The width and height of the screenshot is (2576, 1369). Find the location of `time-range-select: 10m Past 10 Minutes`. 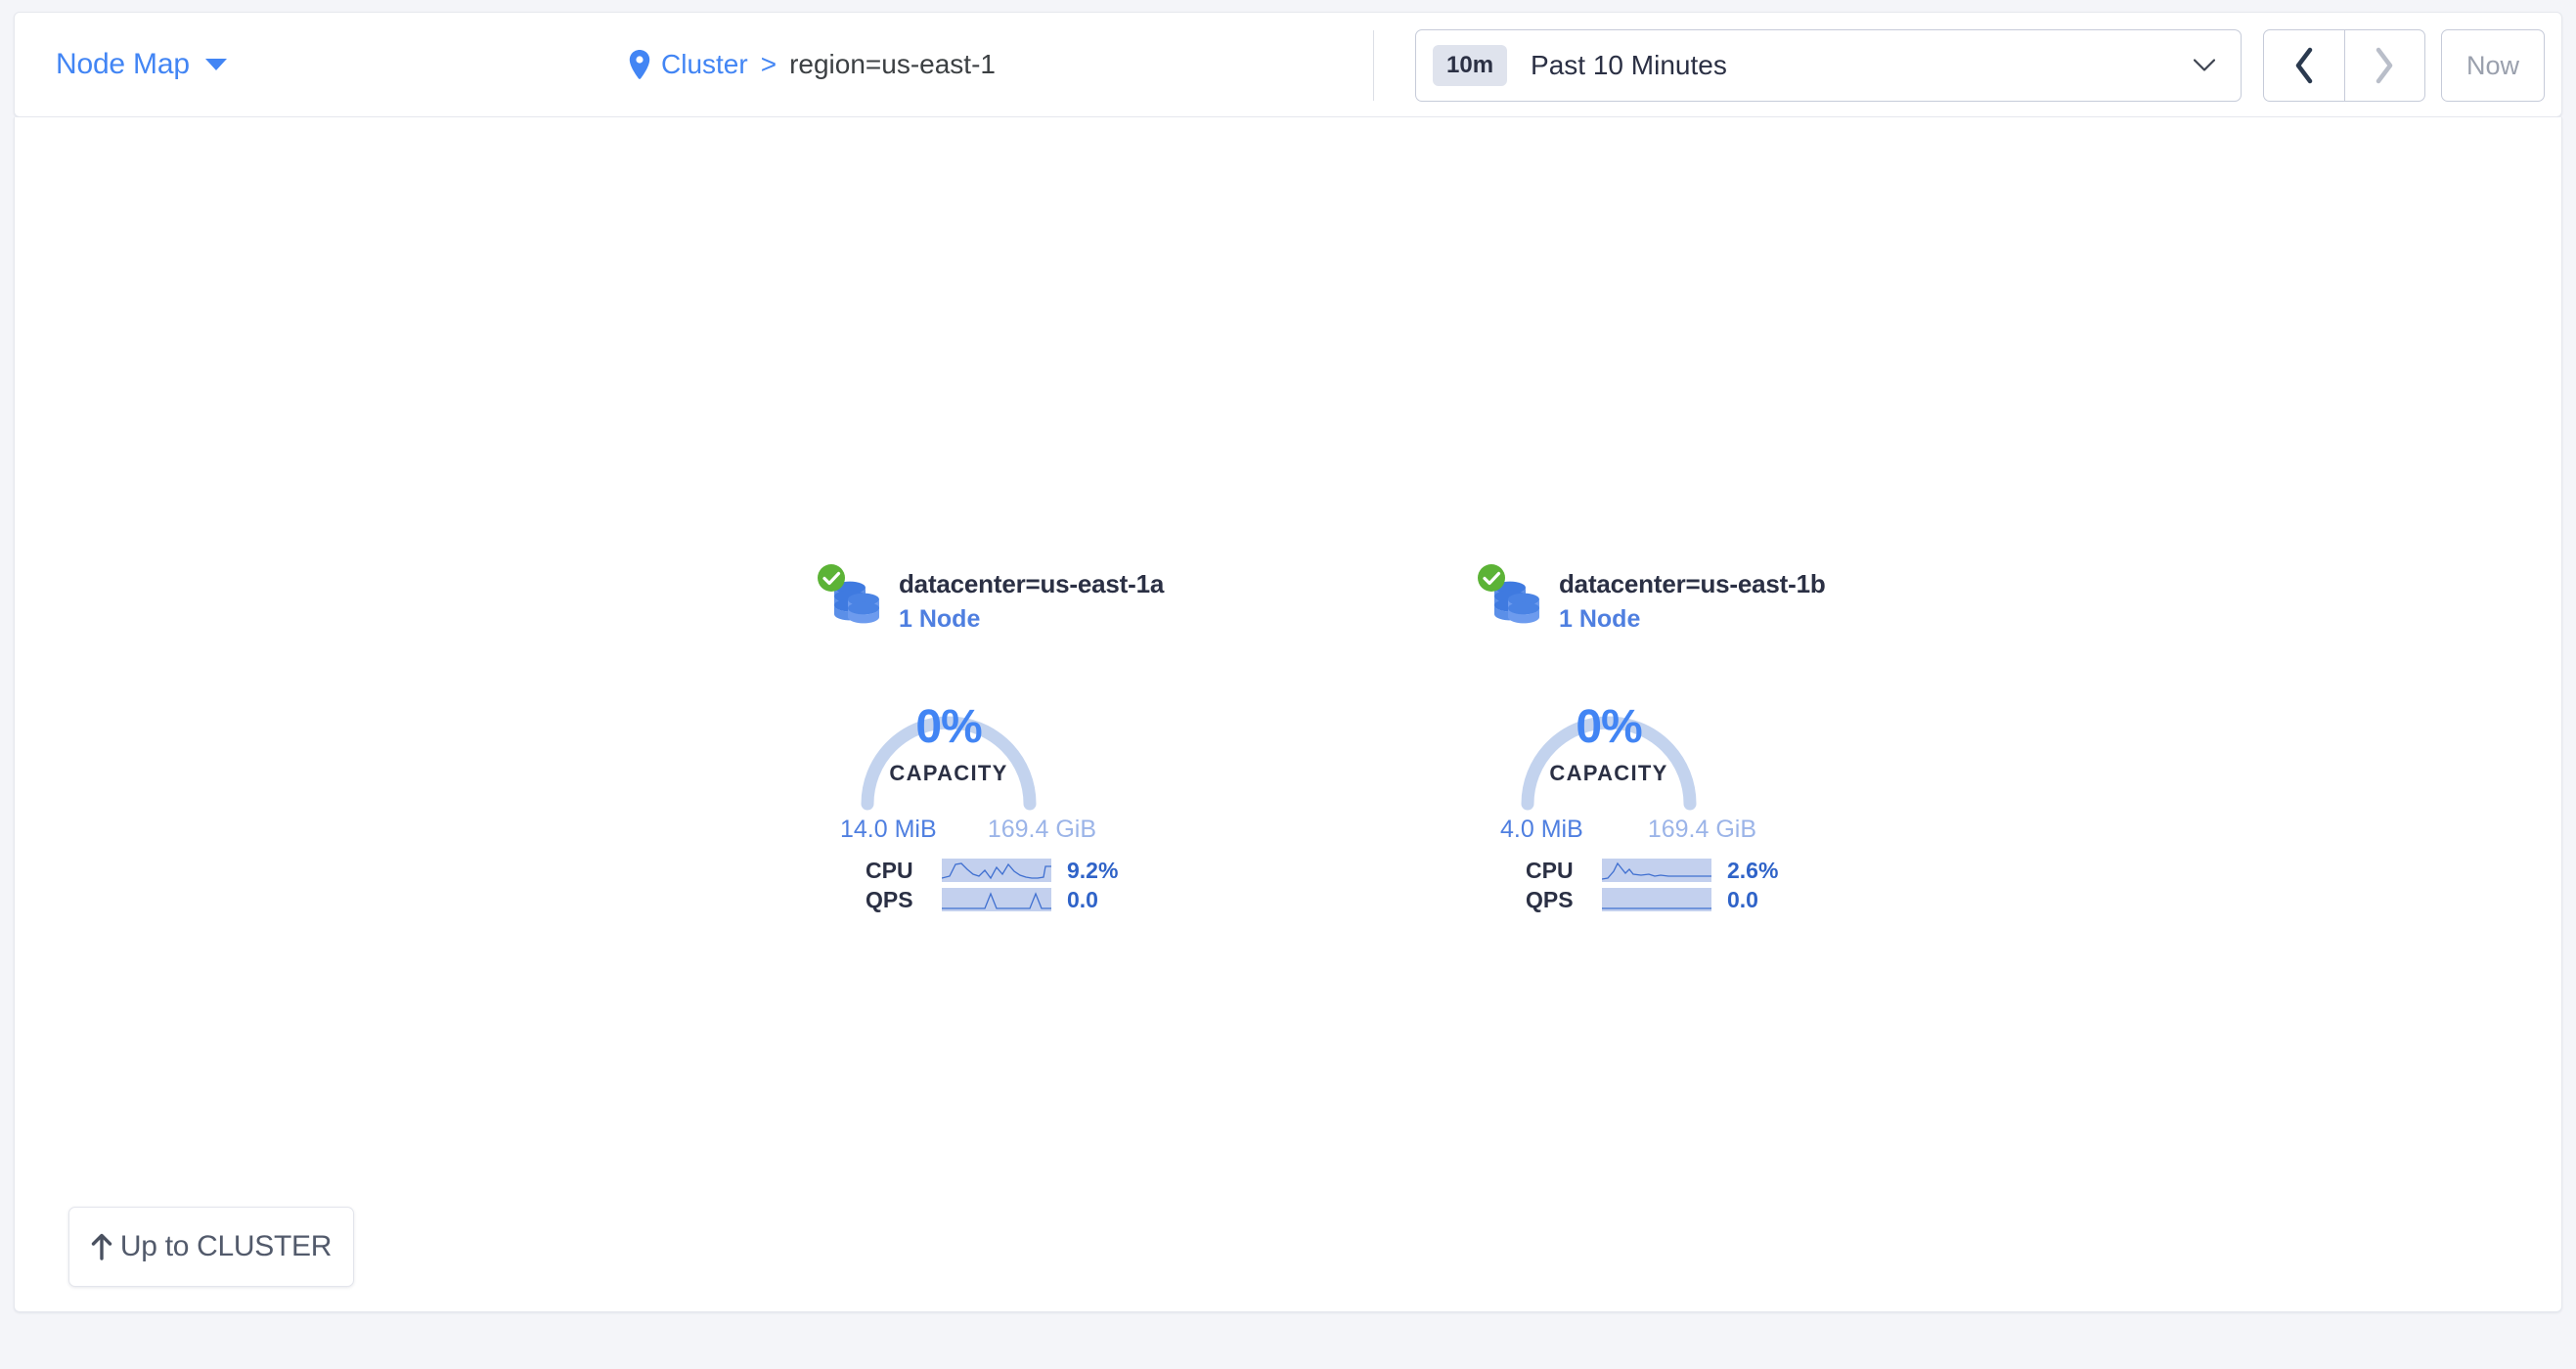

time-range-select: 10m Past 10 Minutes is located at coordinates (1829, 66).